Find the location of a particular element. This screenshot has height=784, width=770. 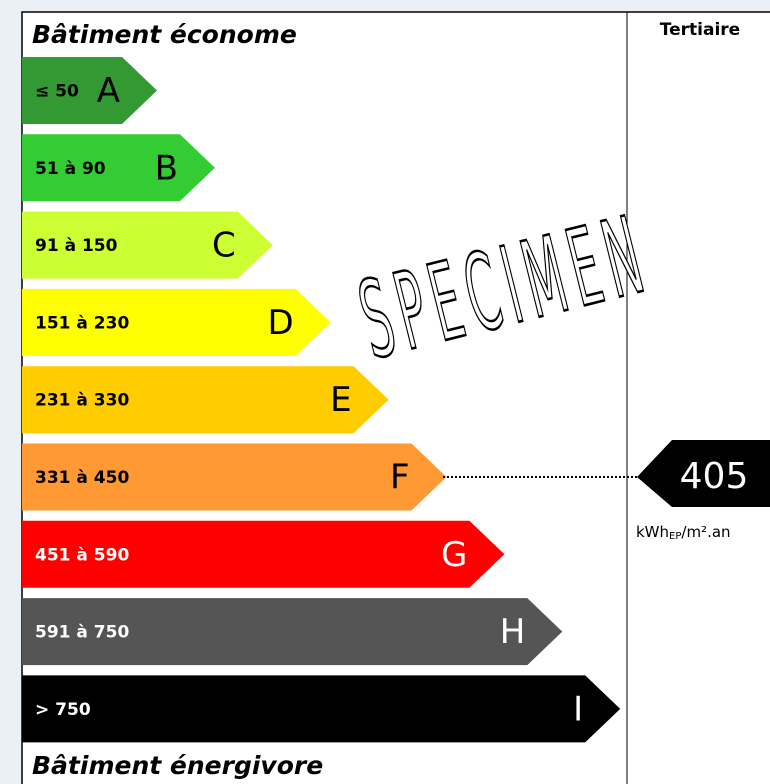

class-range: 331 à 450 is located at coordinates (82, 478).